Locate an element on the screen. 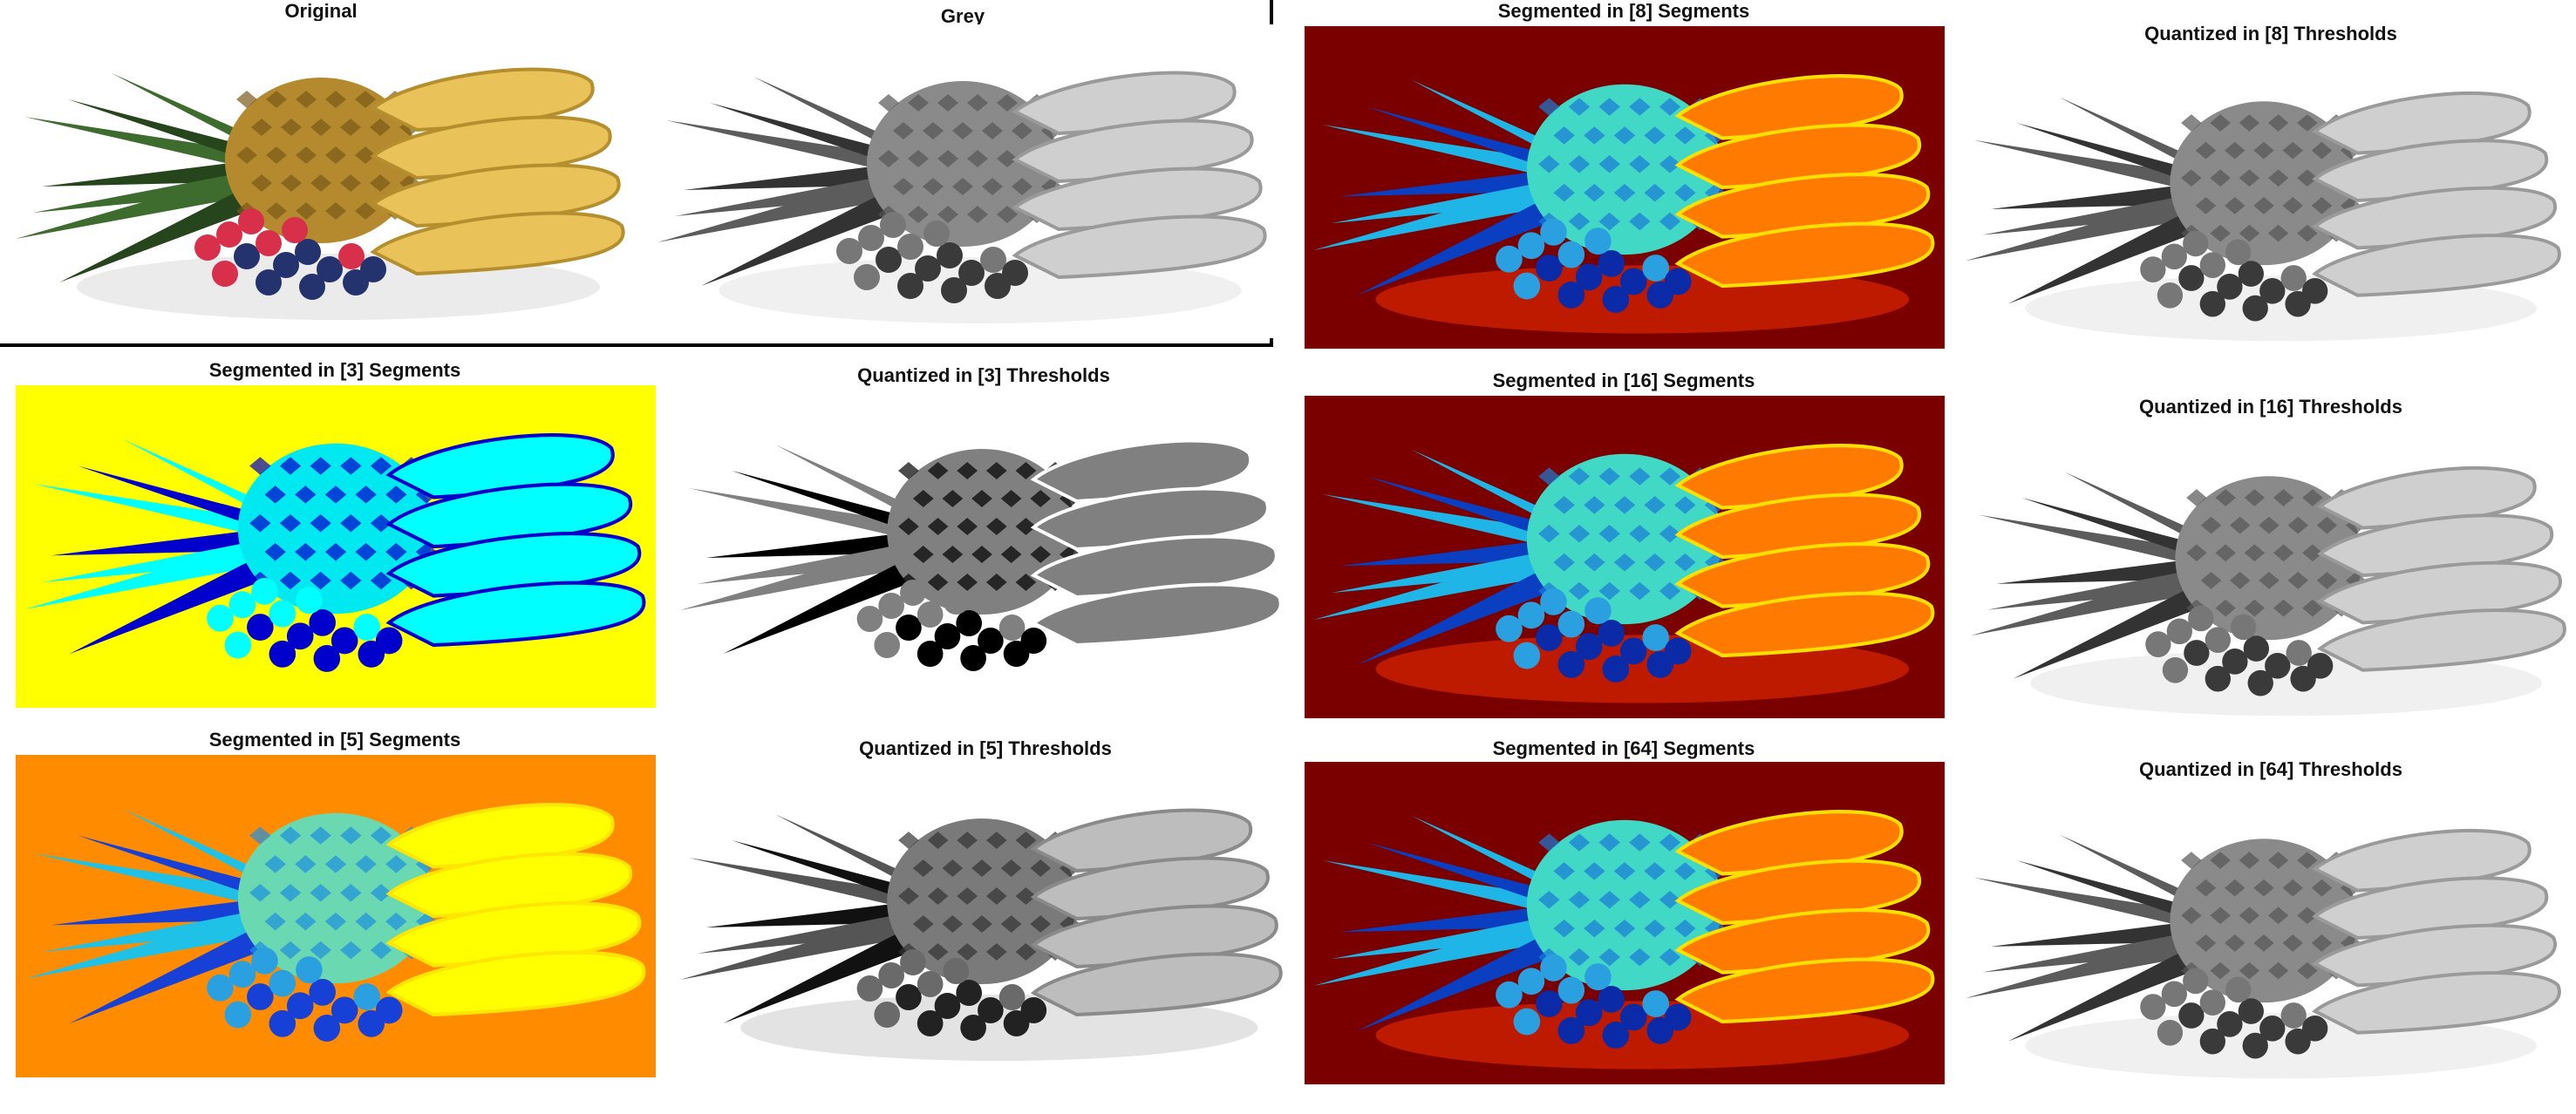  panel-image-quant16 is located at coordinates (2269, 575).